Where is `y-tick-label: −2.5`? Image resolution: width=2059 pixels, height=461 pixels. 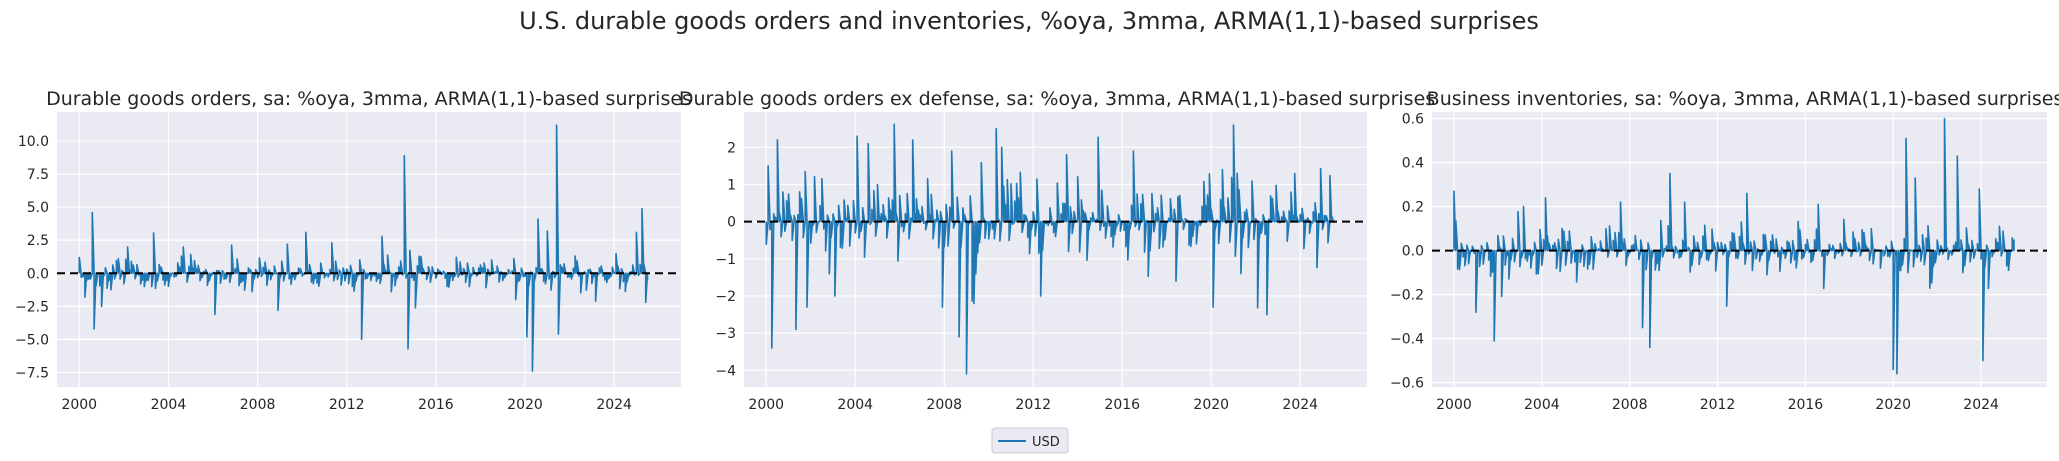
y-tick-label: −2.5 is located at coordinates (32, 307).